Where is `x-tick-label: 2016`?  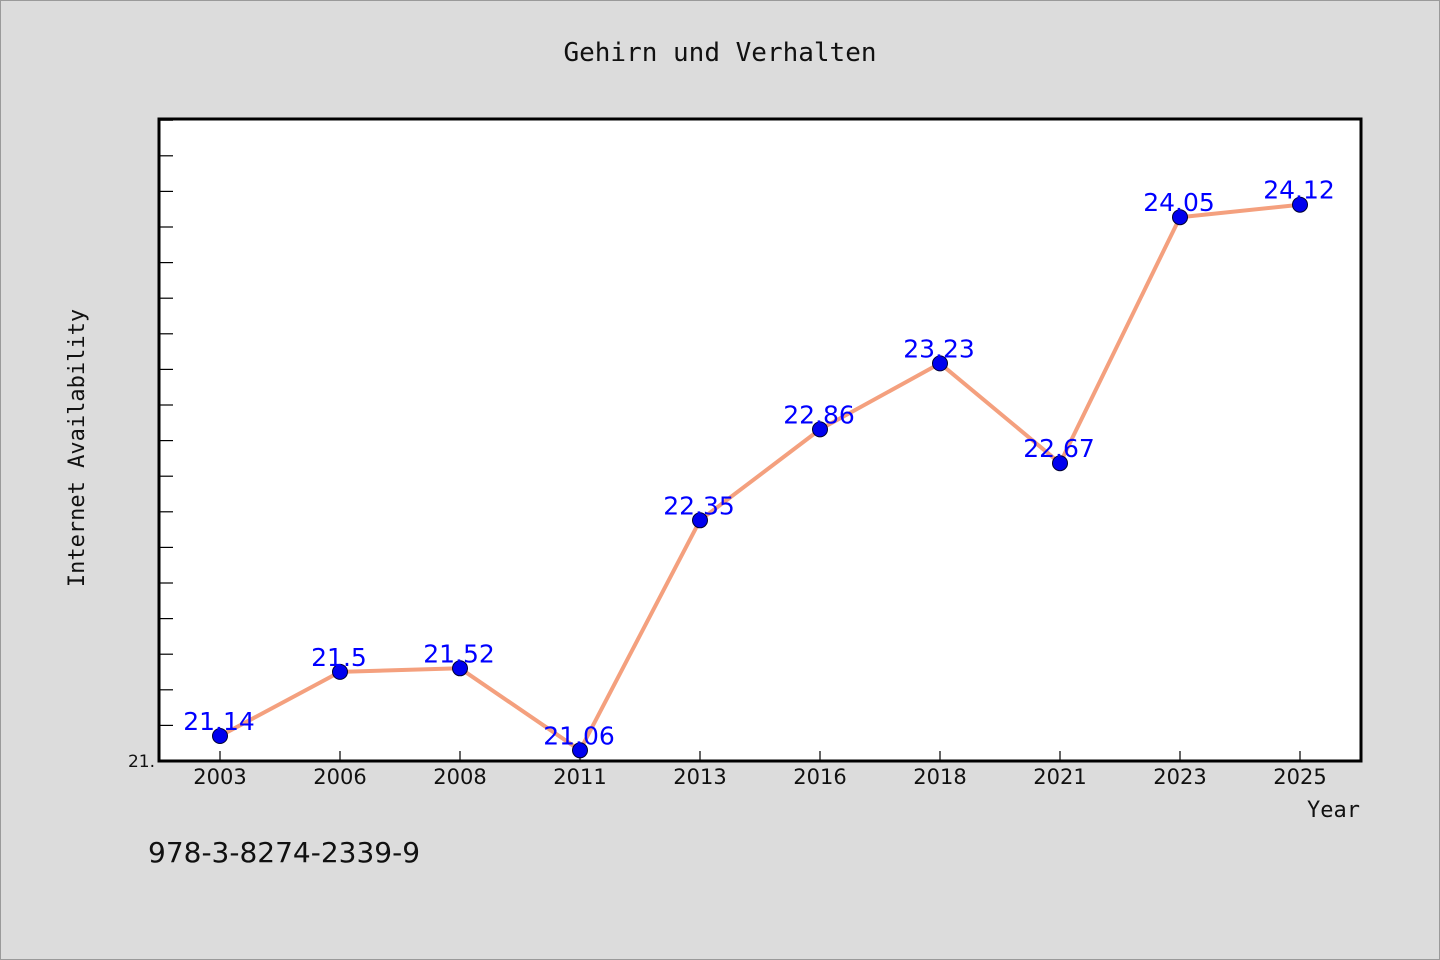
x-tick-label: 2016 is located at coordinates (819, 777).